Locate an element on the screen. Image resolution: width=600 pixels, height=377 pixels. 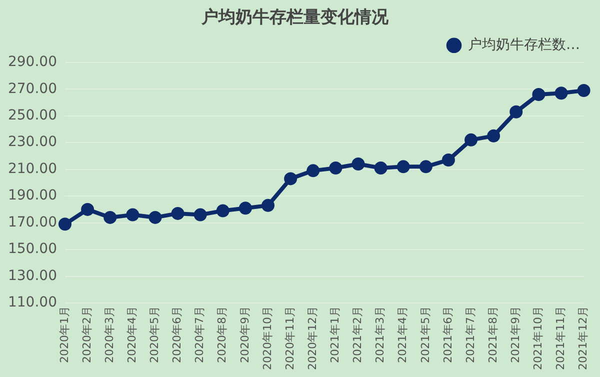
x-tick-label: 2020年10月 is located at coordinates (267, 338).